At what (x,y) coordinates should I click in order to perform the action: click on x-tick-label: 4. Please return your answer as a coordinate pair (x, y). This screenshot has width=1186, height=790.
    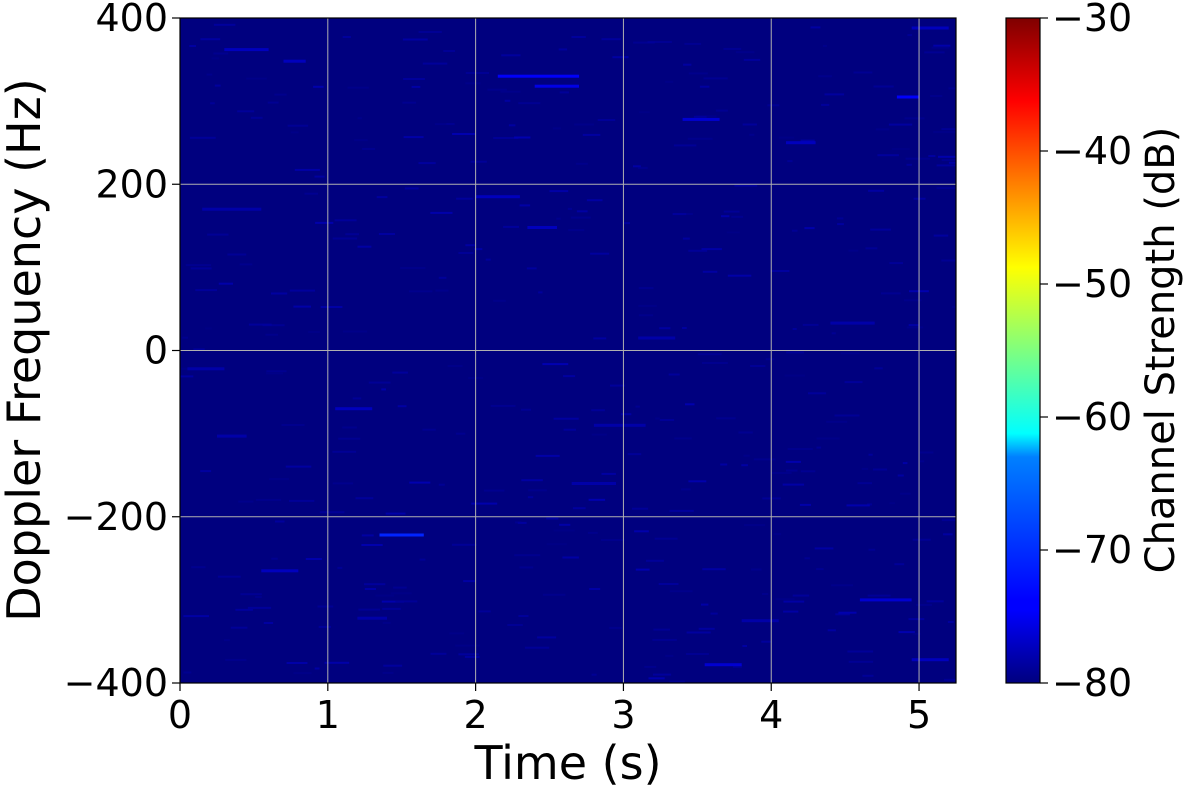
    Looking at the image, I should click on (771, 715).